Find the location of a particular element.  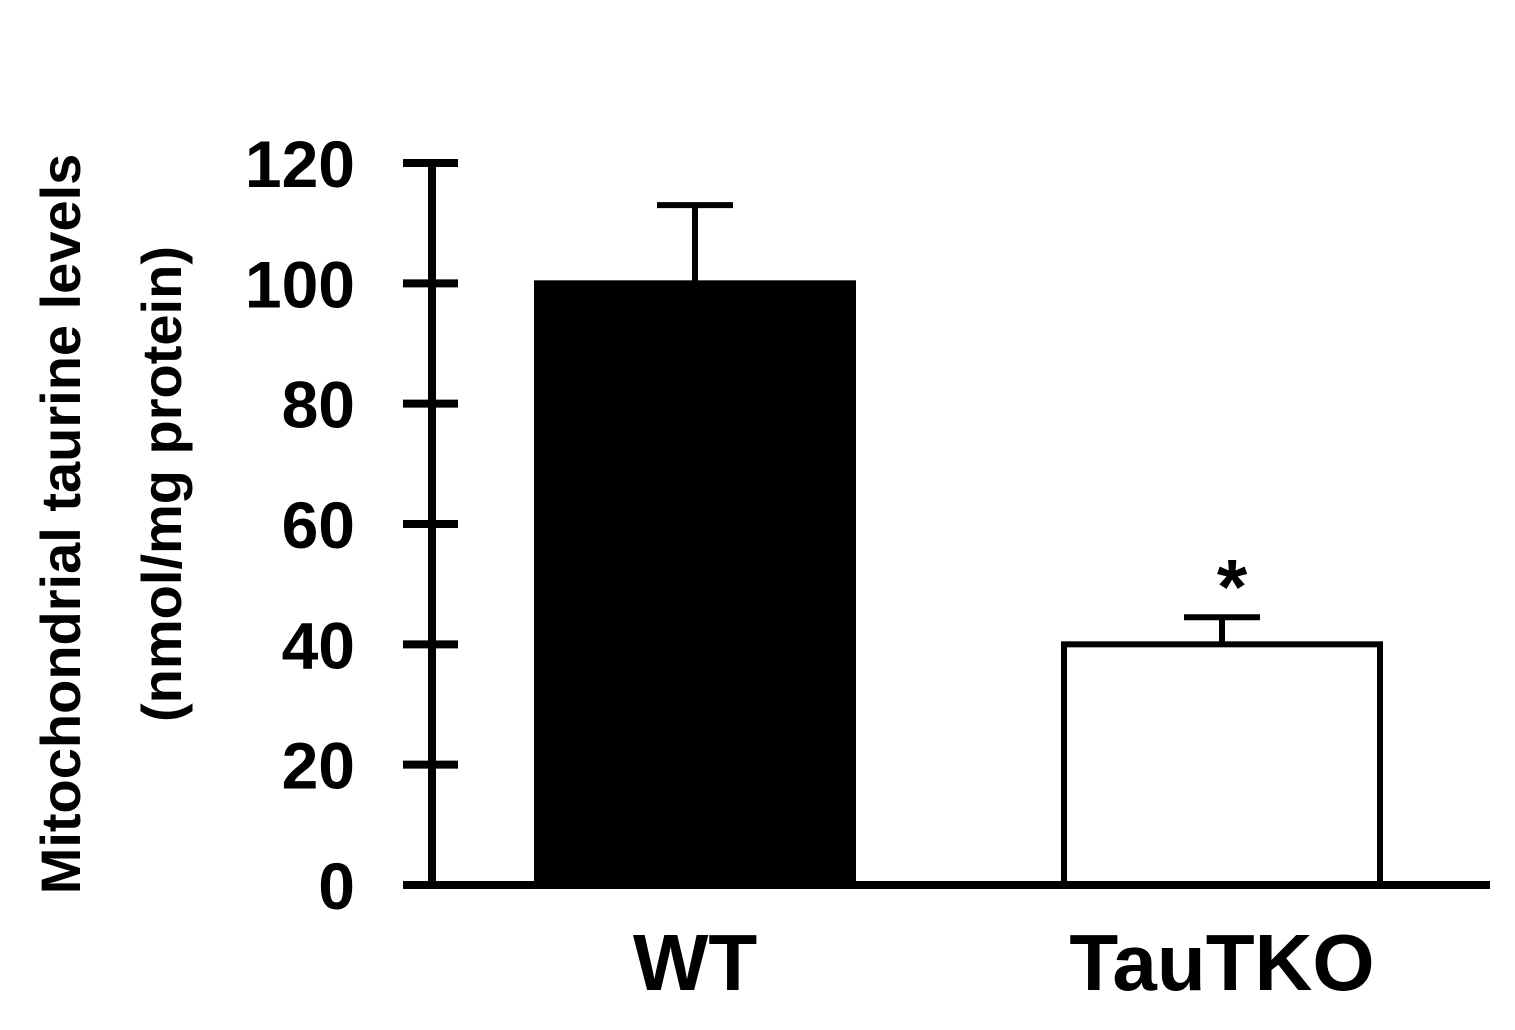

y-tick-label: 20 is located at coordinates (318, 766).